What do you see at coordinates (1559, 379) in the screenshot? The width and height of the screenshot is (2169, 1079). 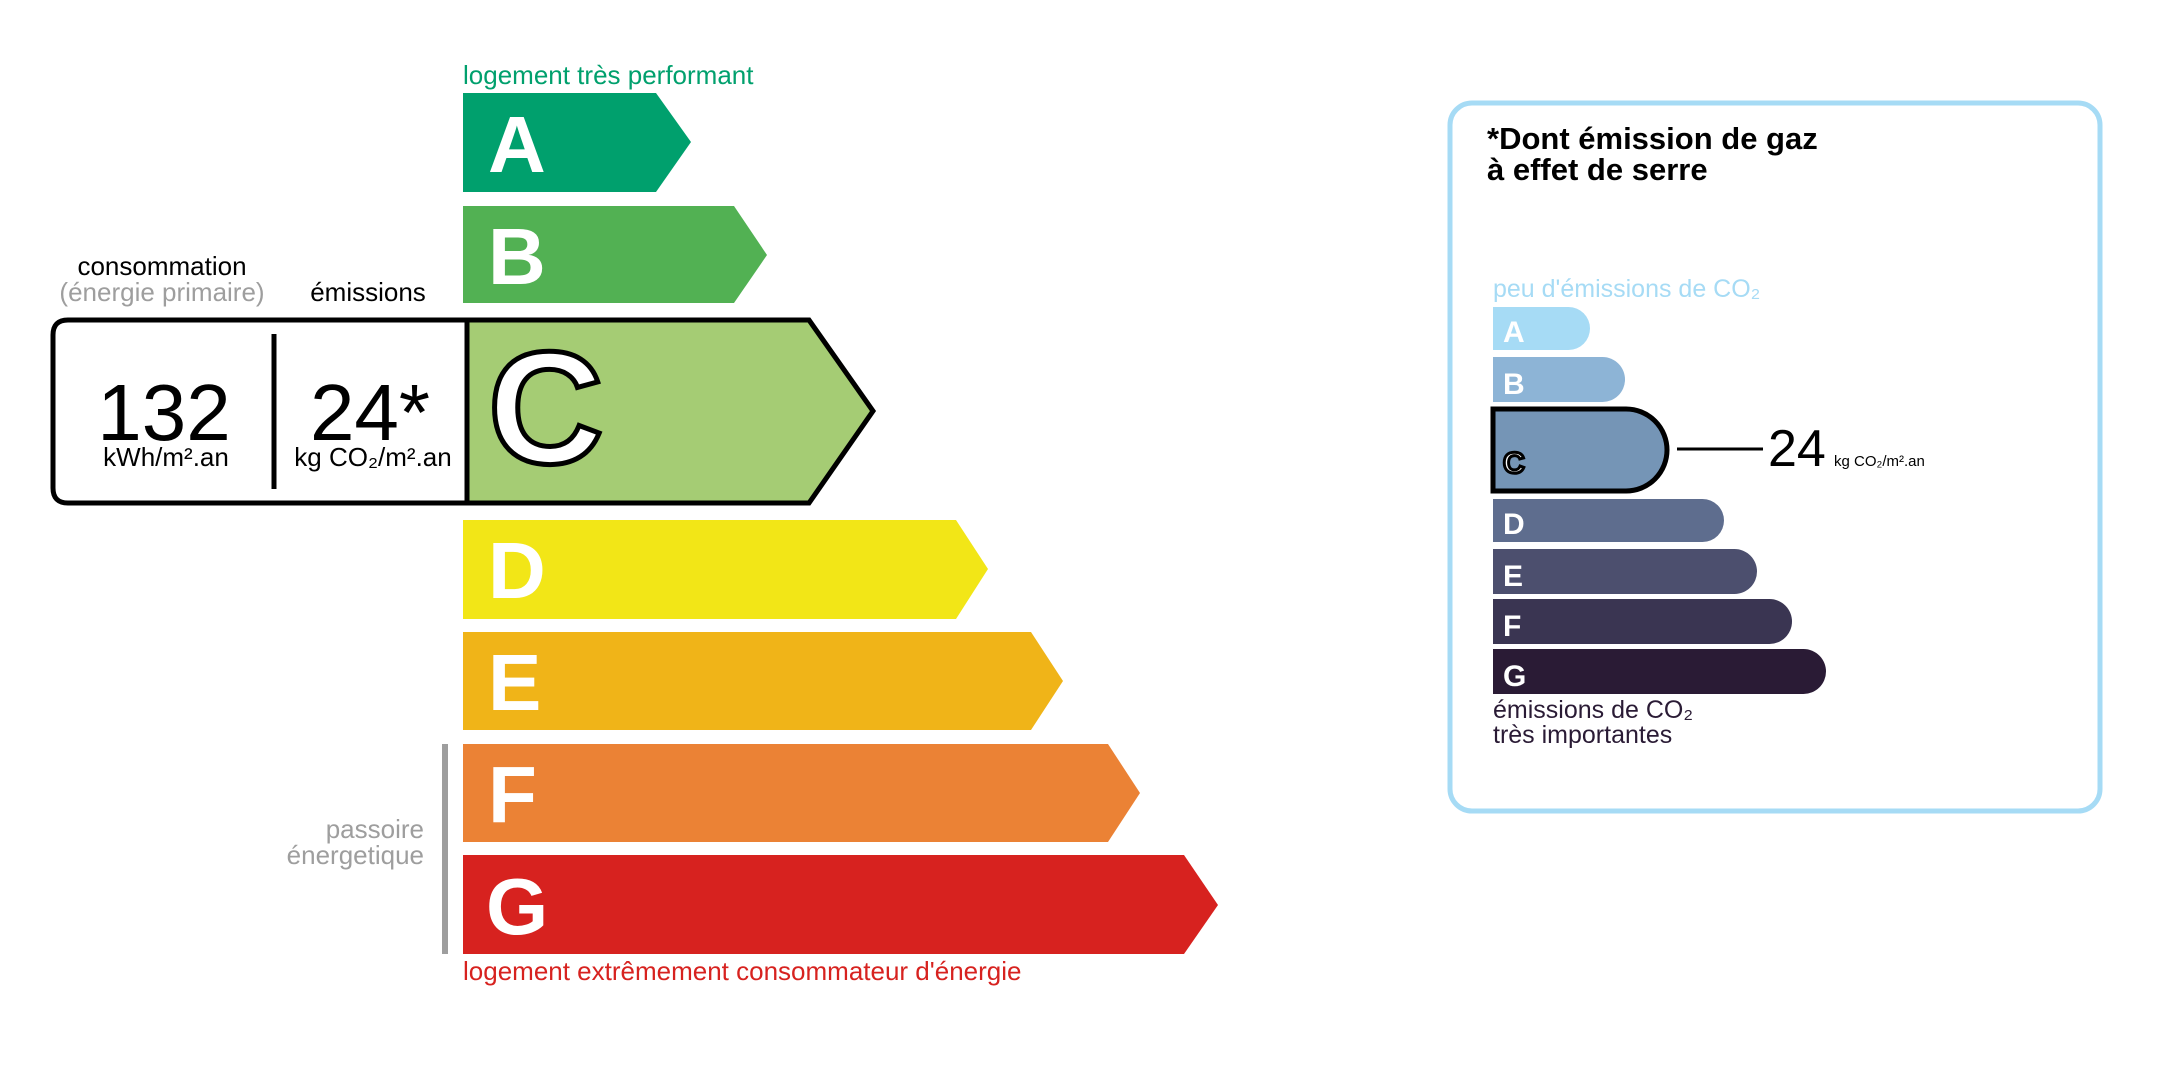 I see `ges-bar-b` at bounding box center [1559, 379].